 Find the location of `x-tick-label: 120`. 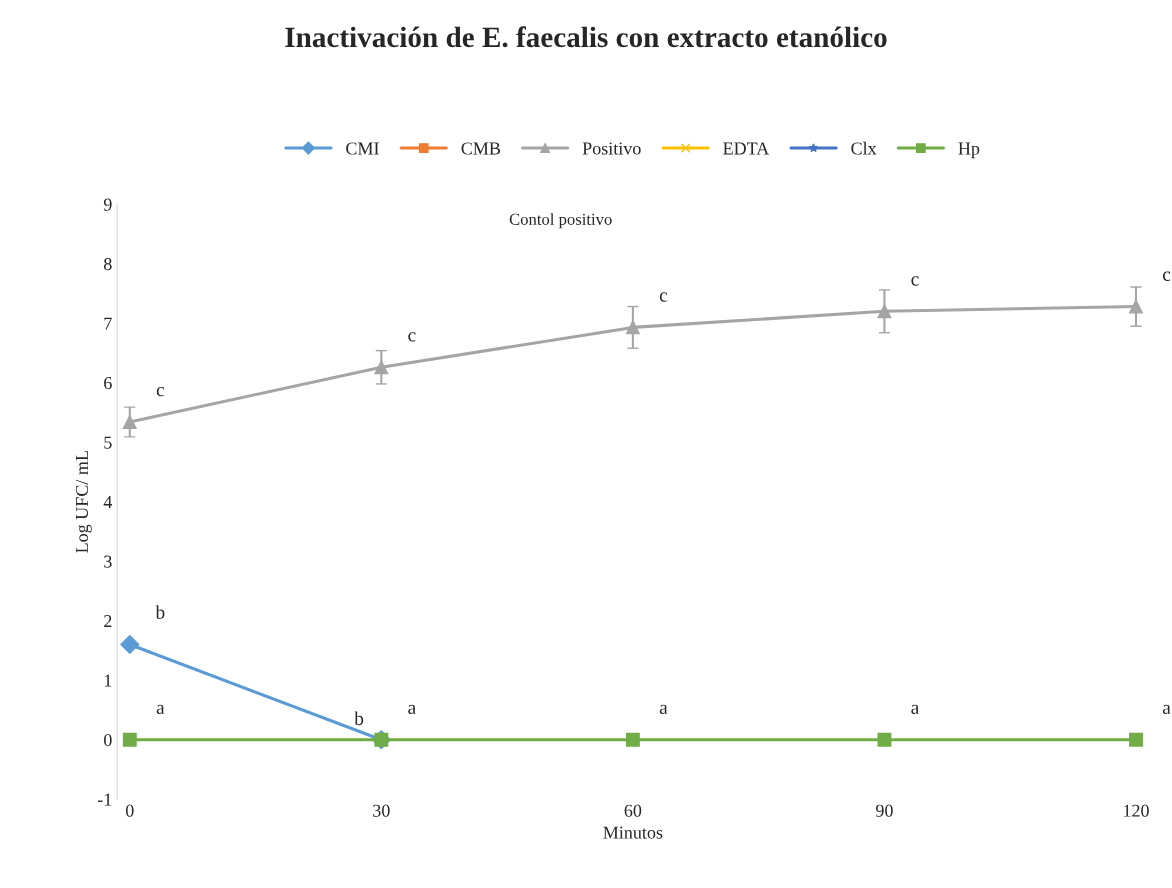

x-tick-label: 120 is located at coordinates (1136, 810).